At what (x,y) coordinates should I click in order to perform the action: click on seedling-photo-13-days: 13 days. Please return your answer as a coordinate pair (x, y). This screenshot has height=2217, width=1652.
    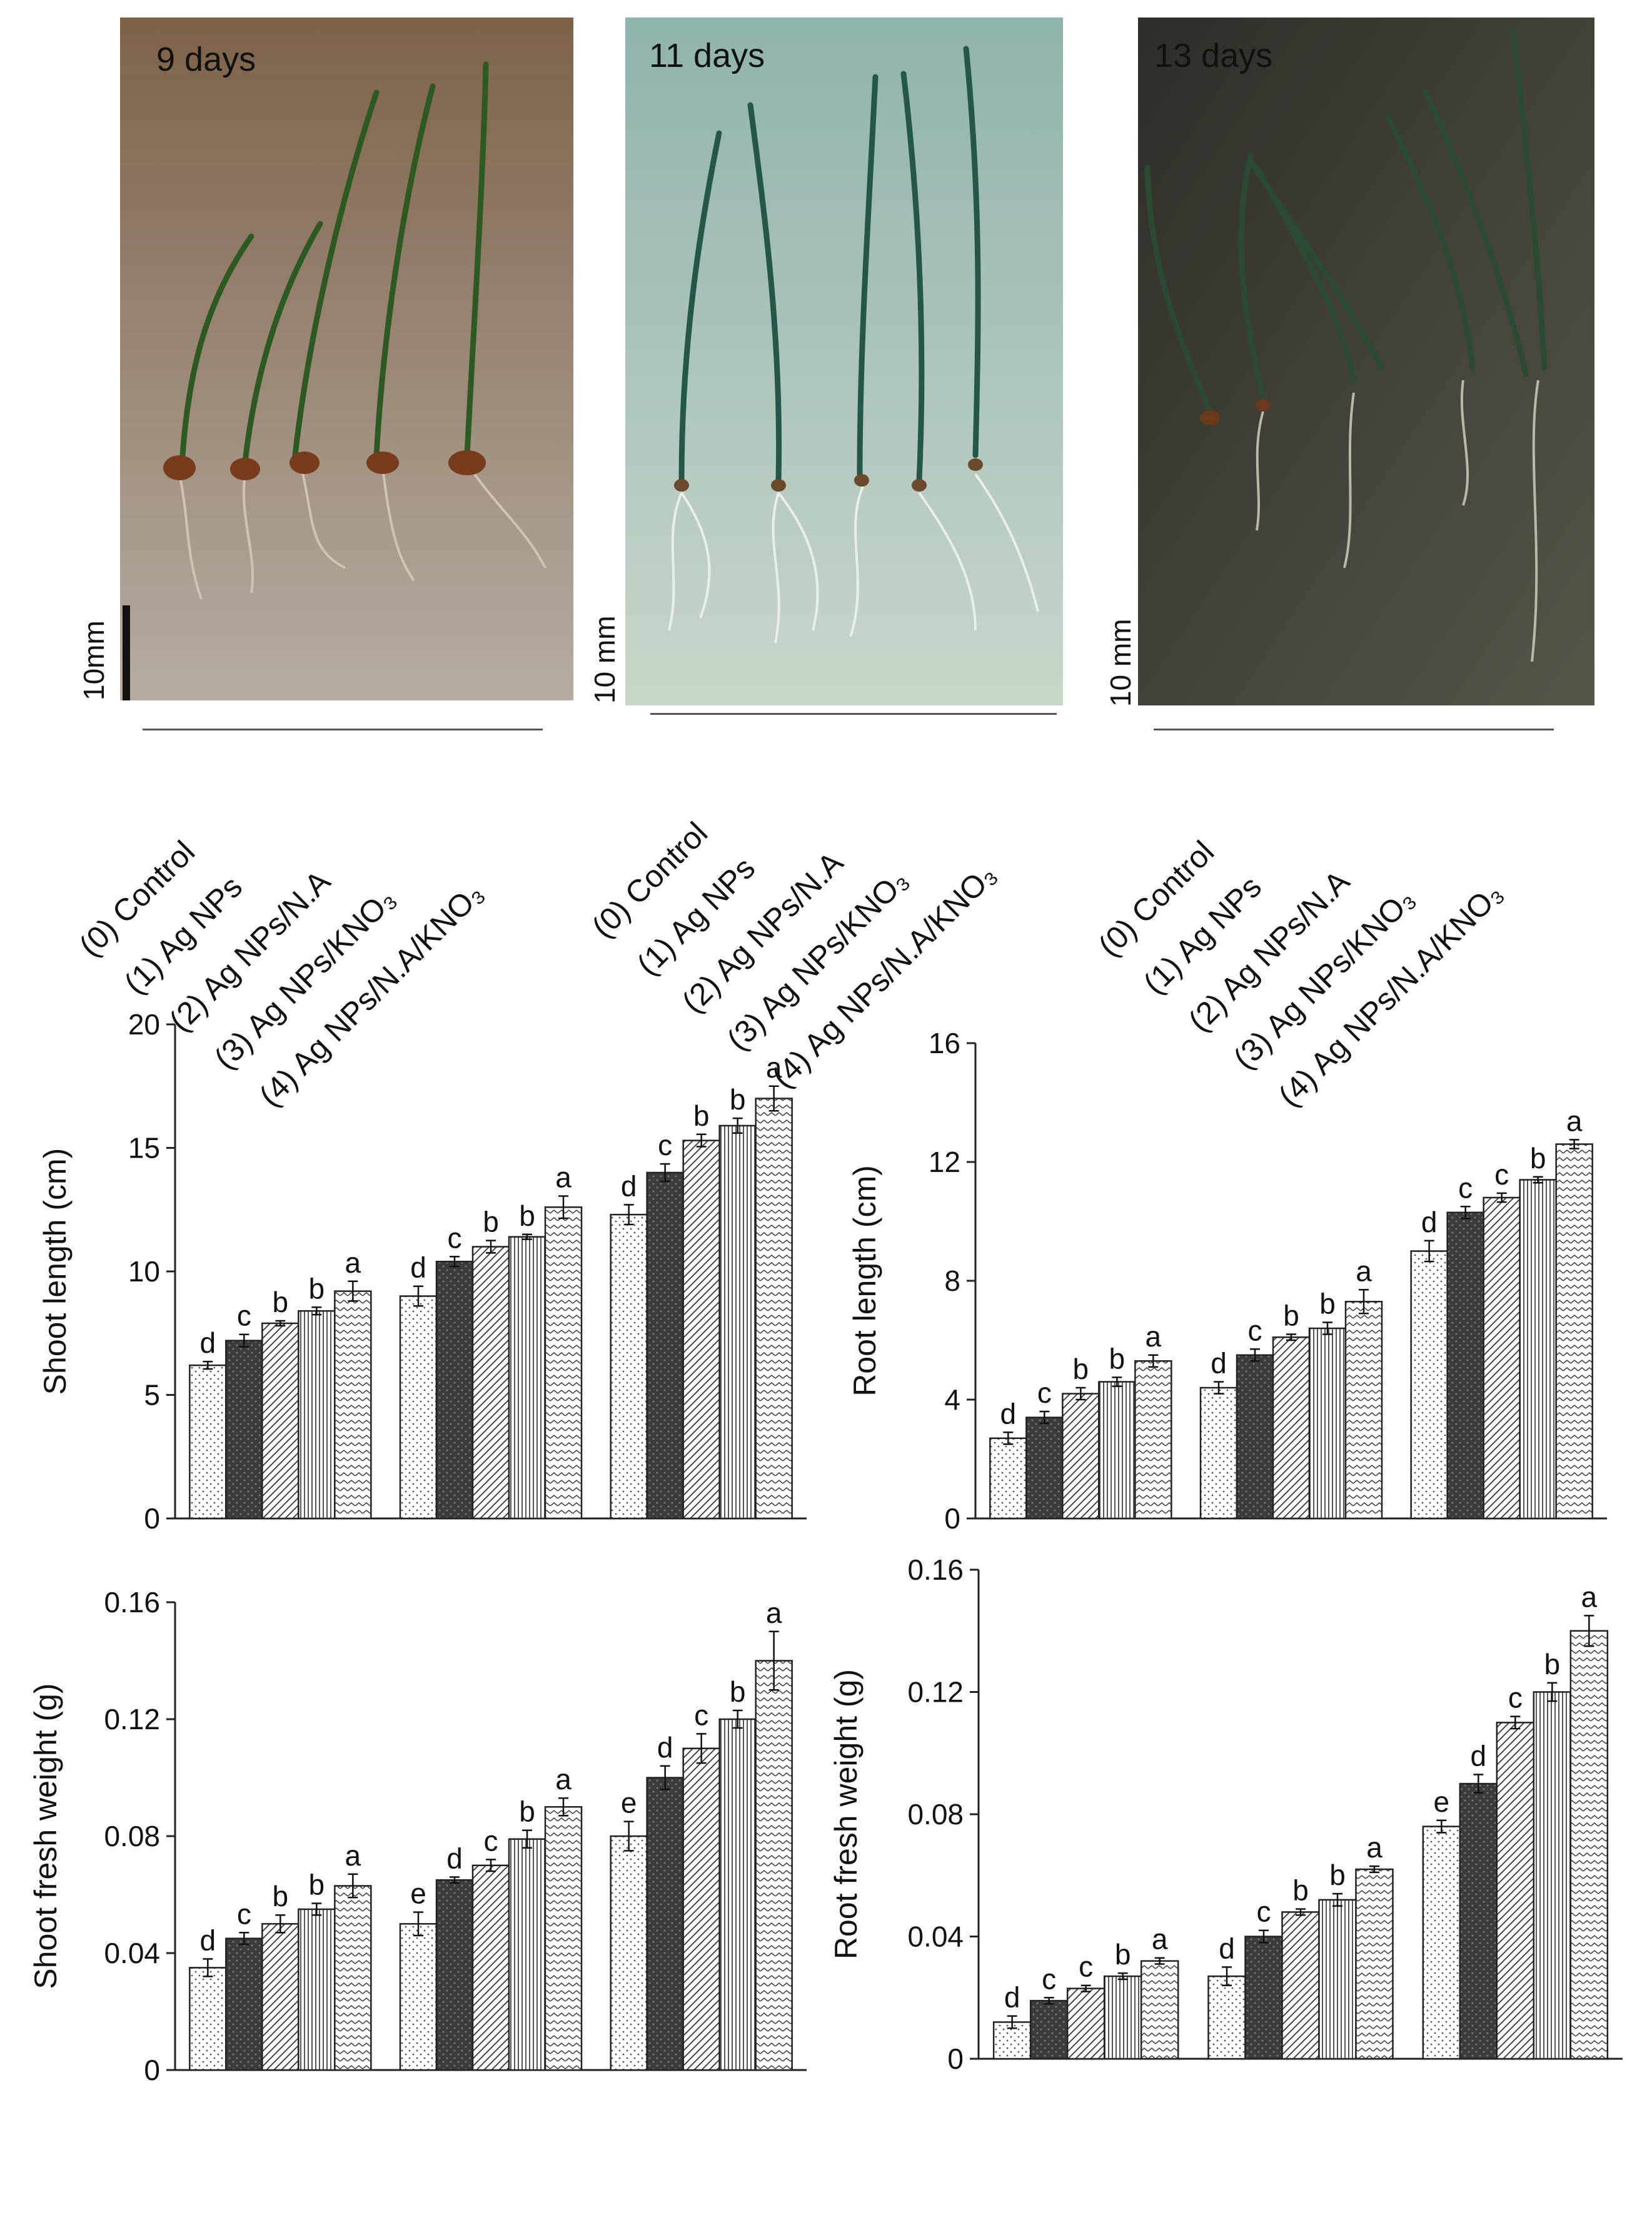
    Looking at the image, I should click on (1366, 362).